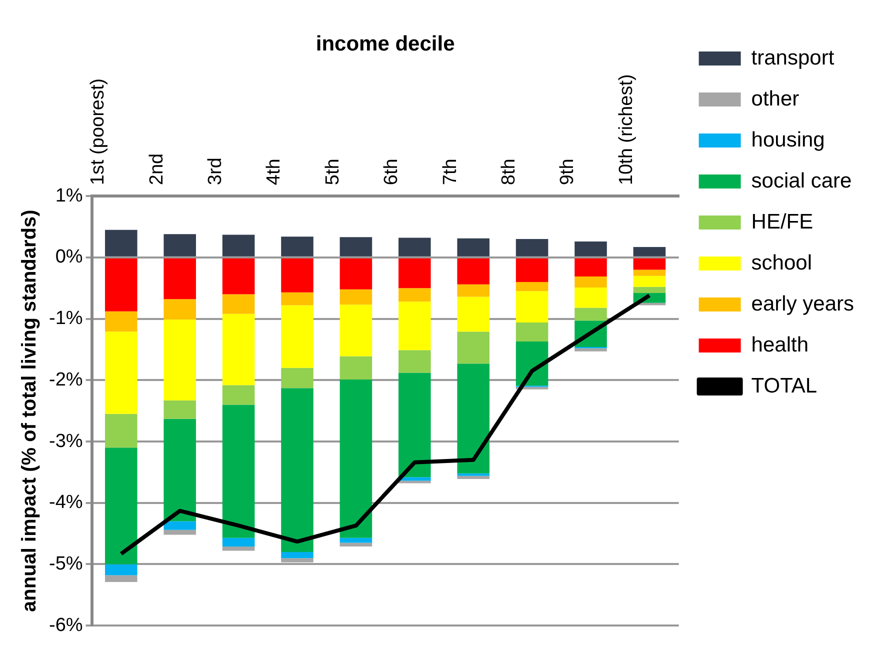 The width and height of the screenshot is (882, 648). What do you see at coordinates (215, 172) in the screenshot?
I see `x-tick-label: 3rd` at bounding box center [215, 172].